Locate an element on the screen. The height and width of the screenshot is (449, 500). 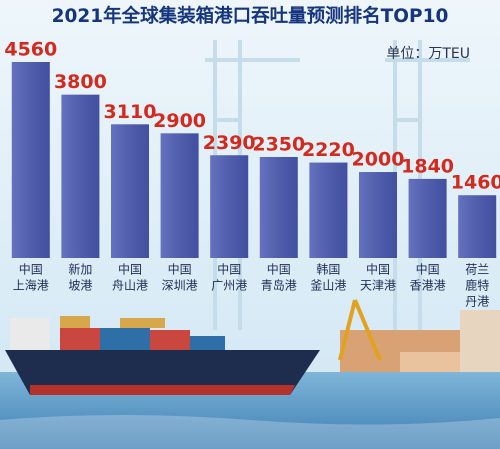
x-tick-label: 舟山港 is located at coordinates (130, 286).